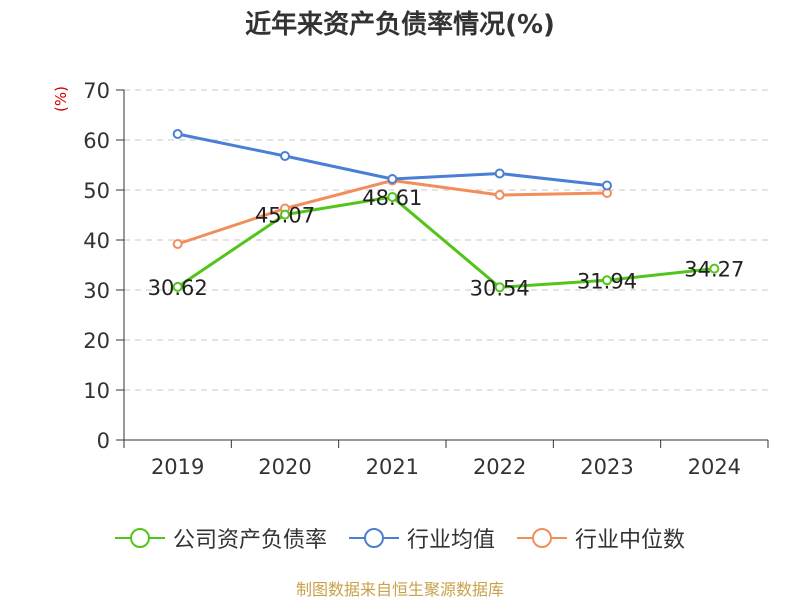 The height and width of the screenshot is (600, 800). I want to click on data-label: 34.27, so click(714, 270).